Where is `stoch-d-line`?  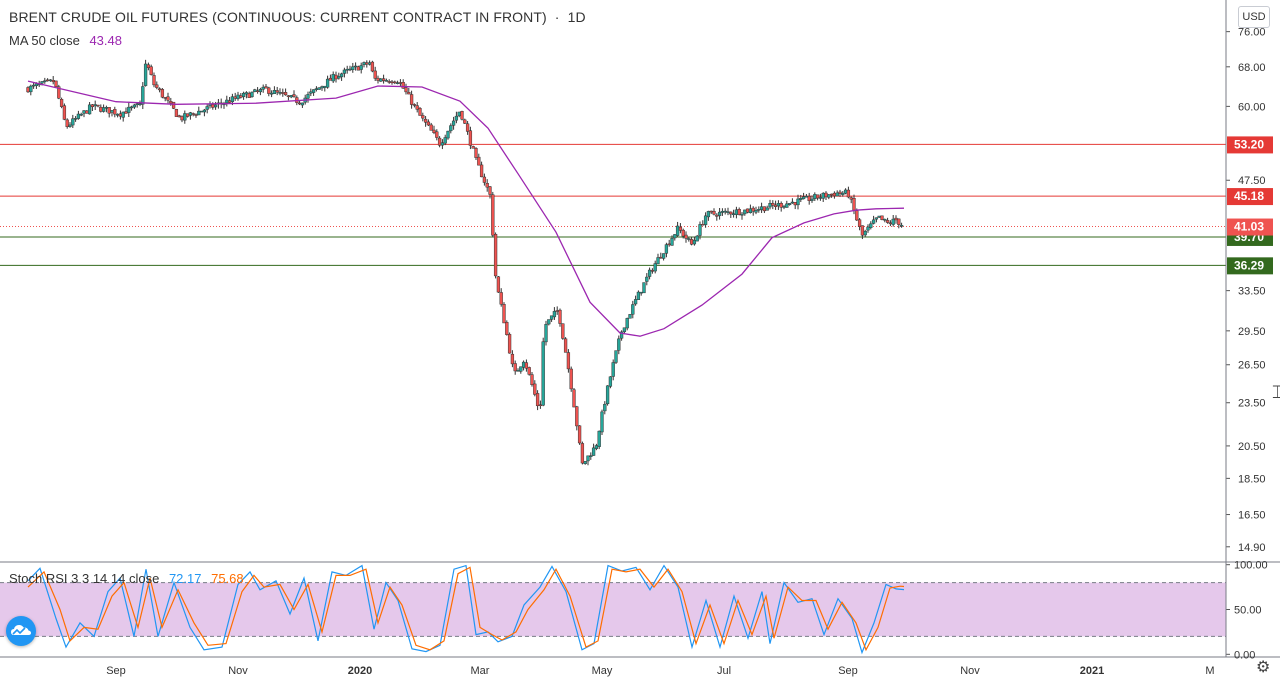
stoch-d-line is located at coordinates (466, 609).